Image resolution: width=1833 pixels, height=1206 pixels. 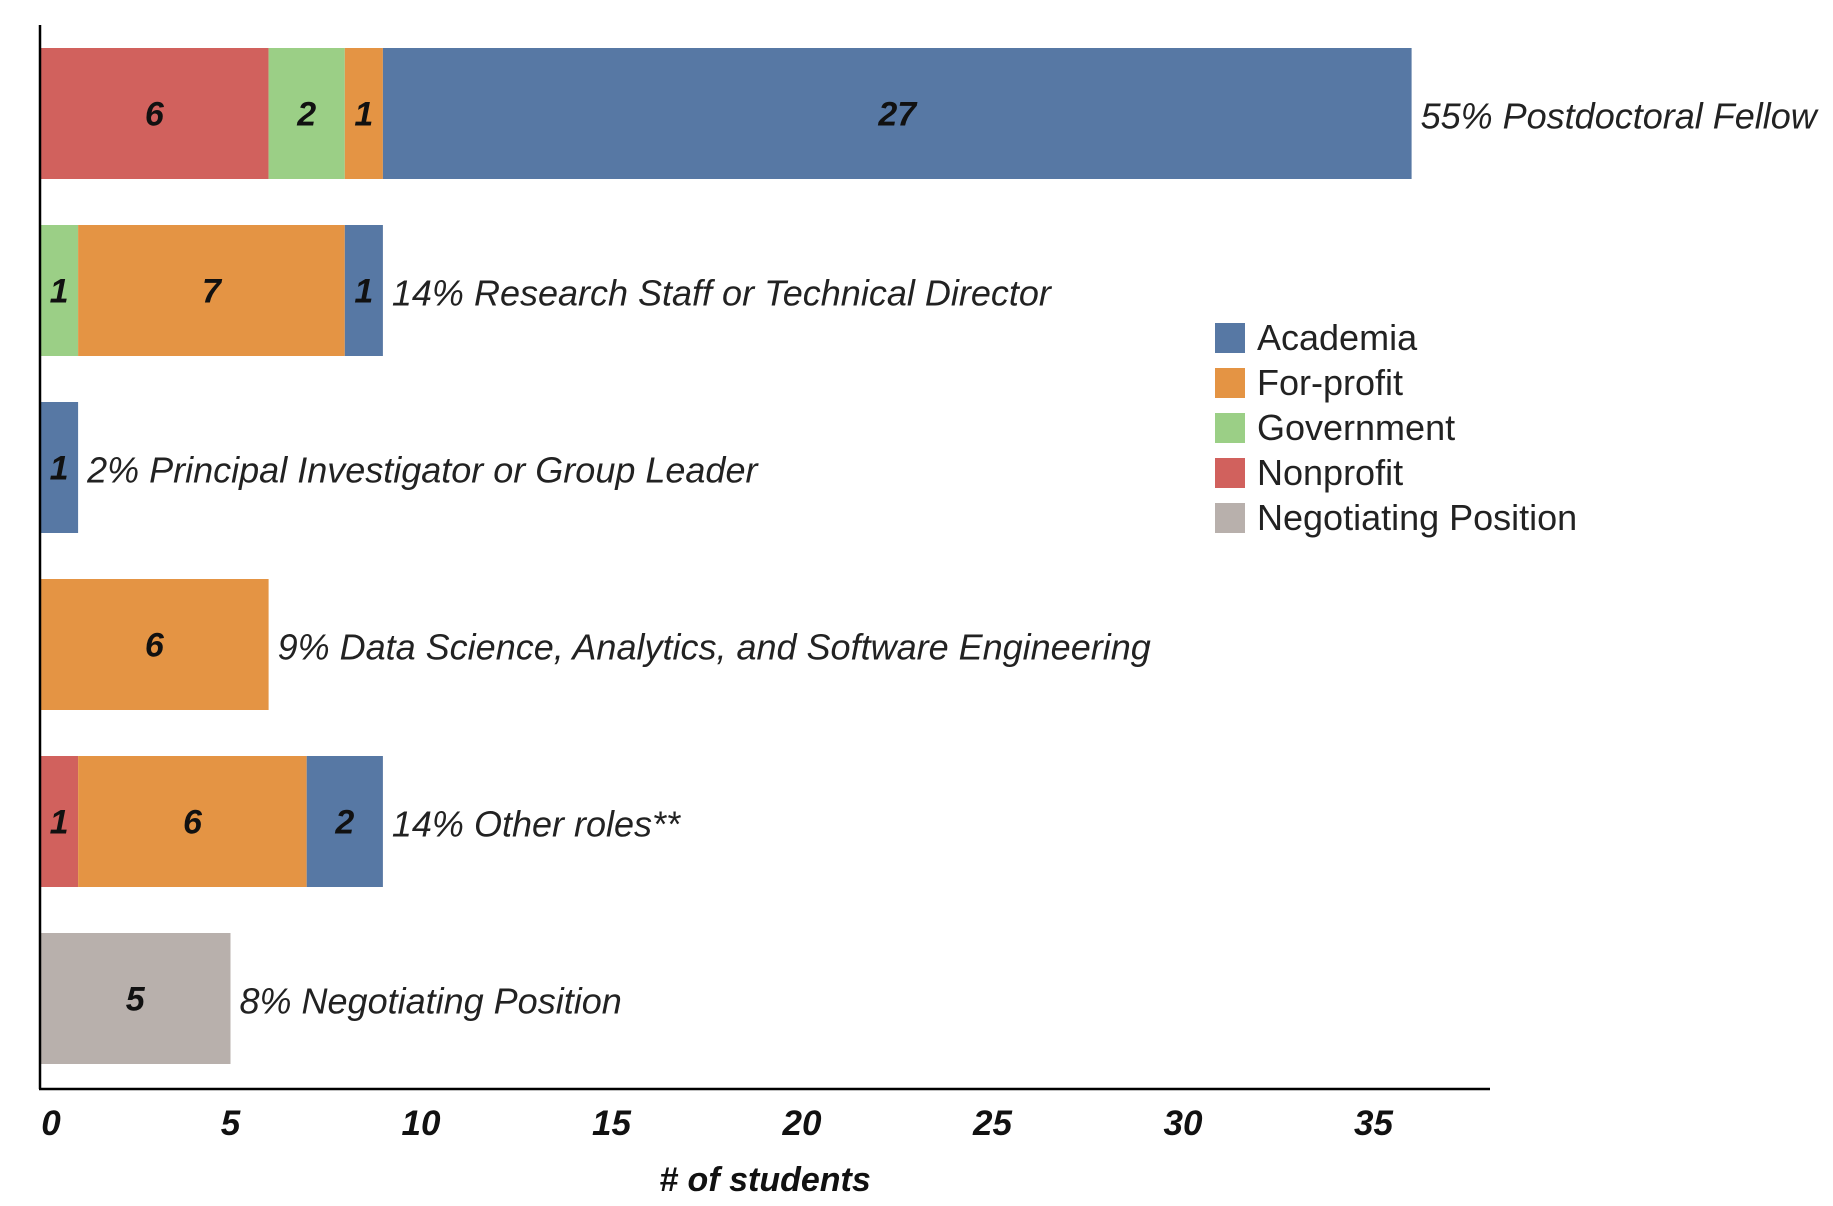 I want to click on legend-label: Academia, so click(x=1337, y=337).